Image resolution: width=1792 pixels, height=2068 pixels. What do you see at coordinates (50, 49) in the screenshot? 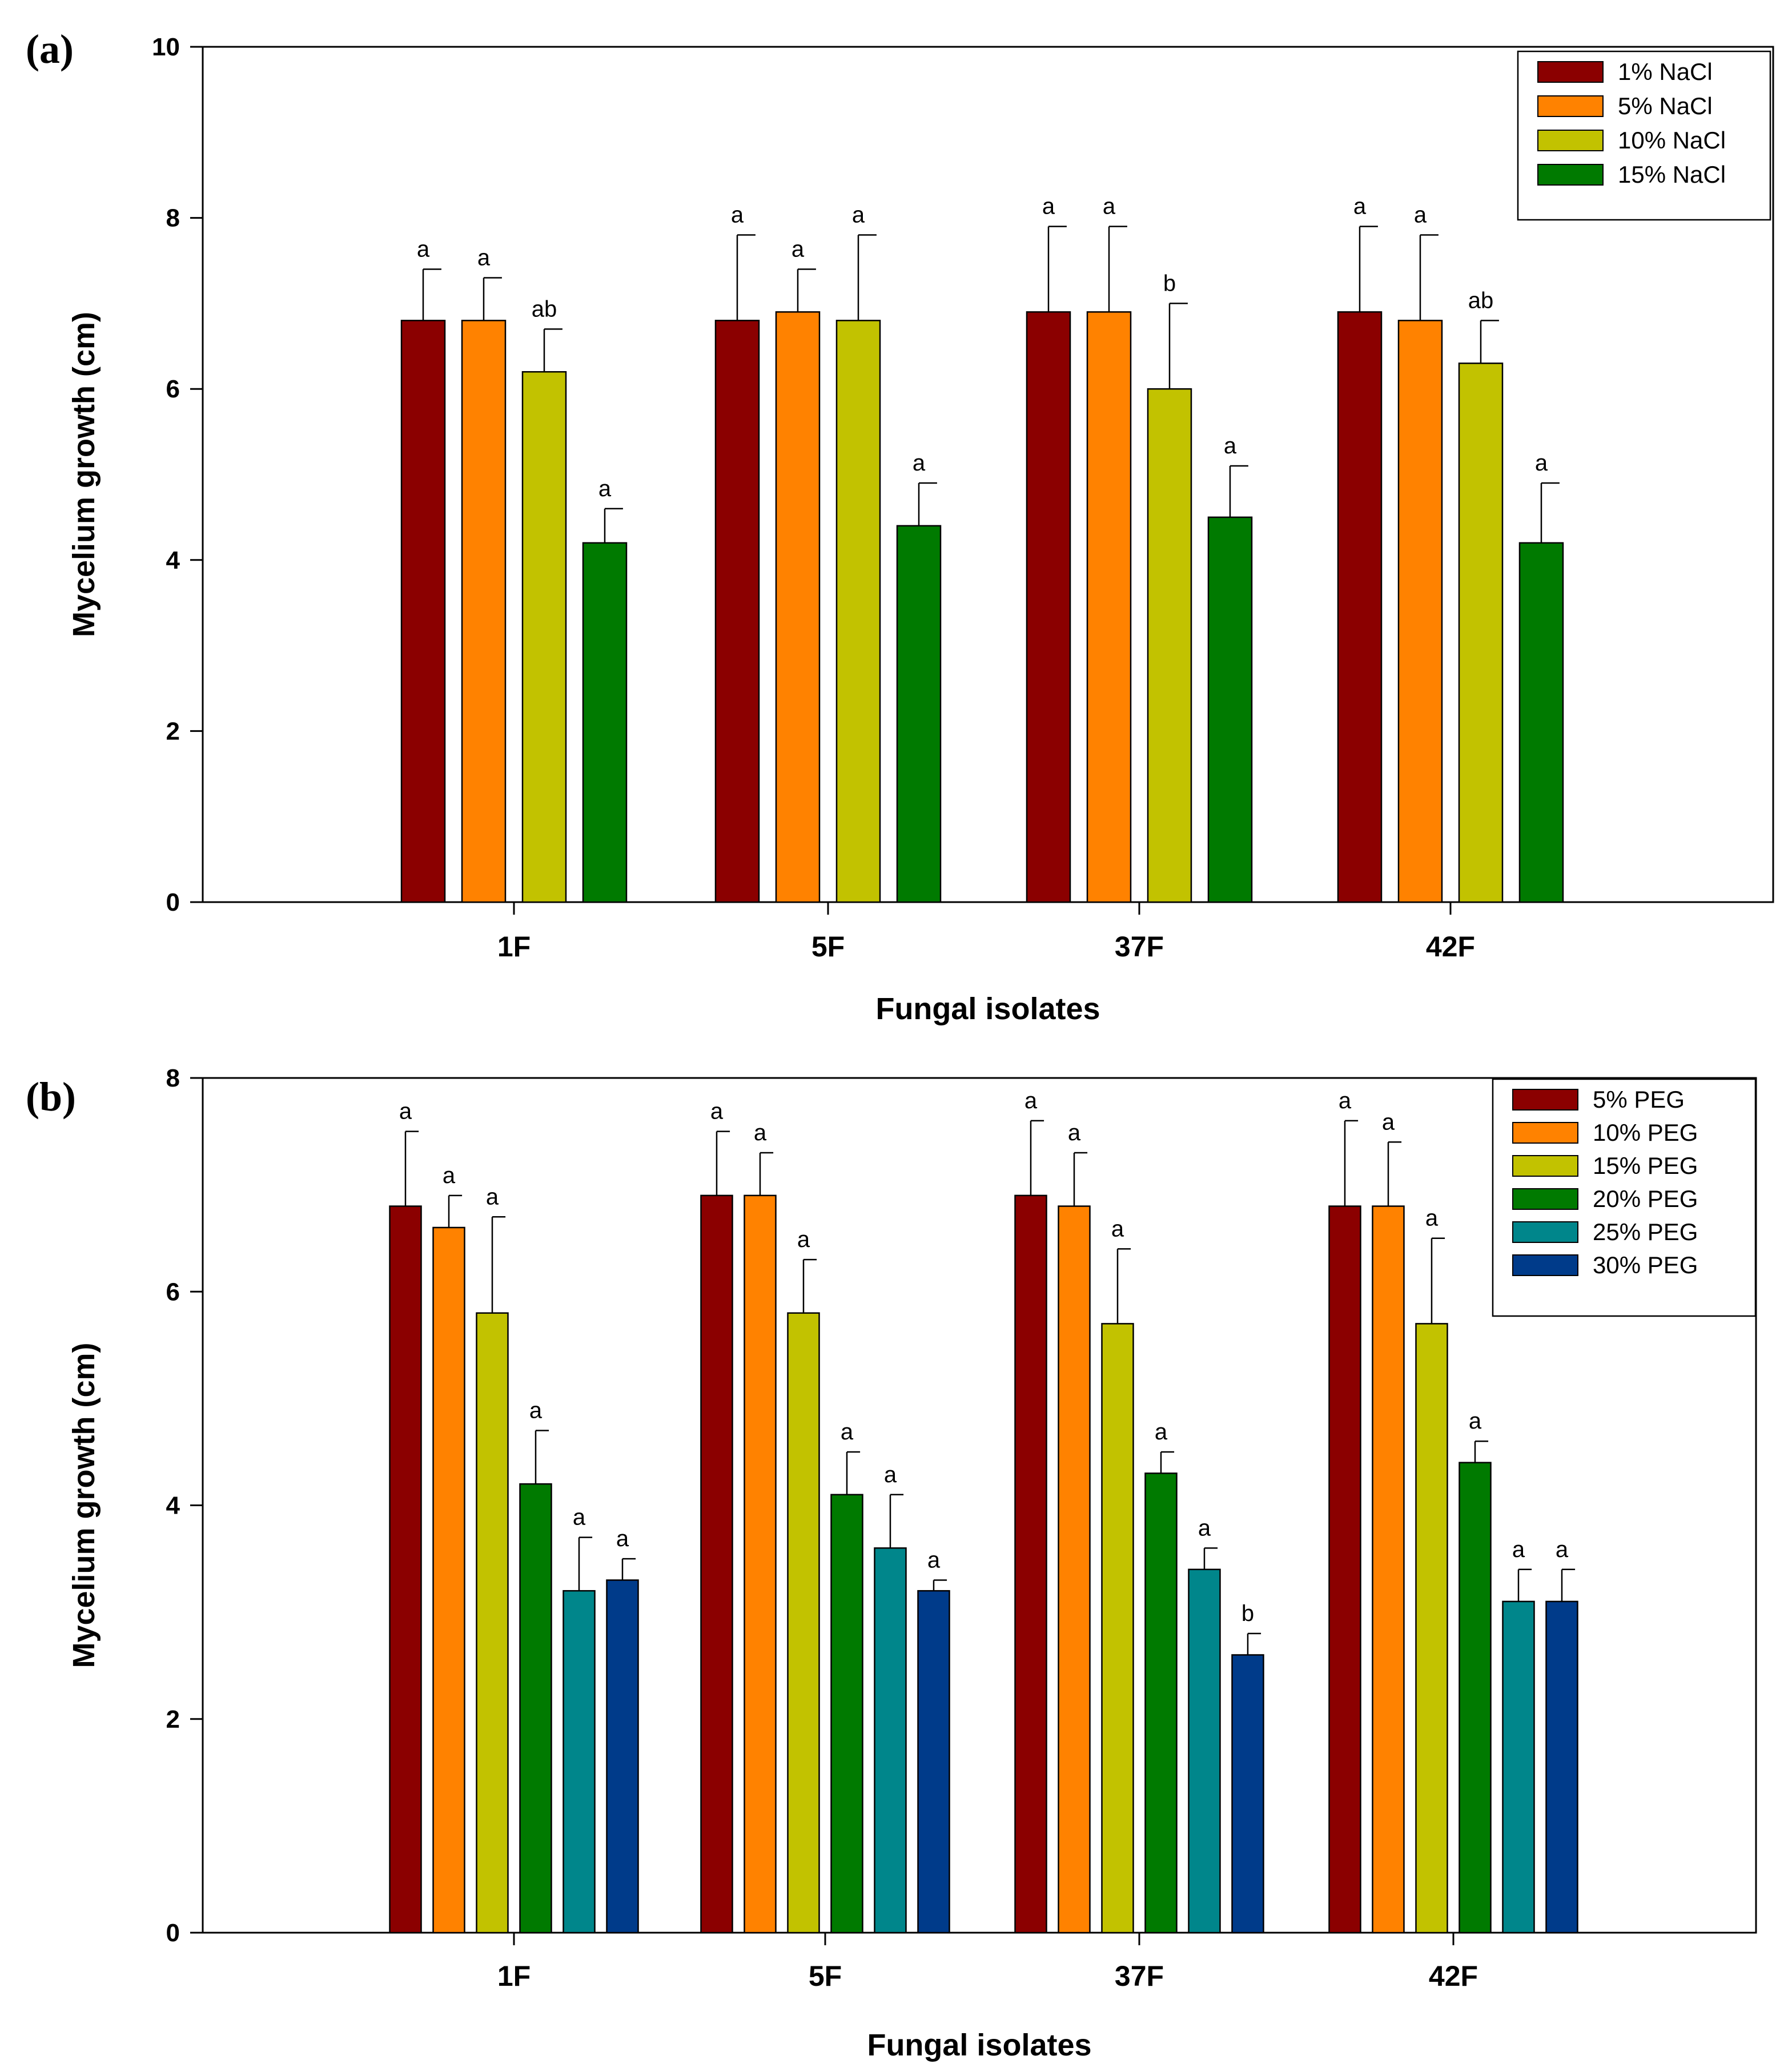
I see `panel-label: (a)` at bounding box center [50, 49].